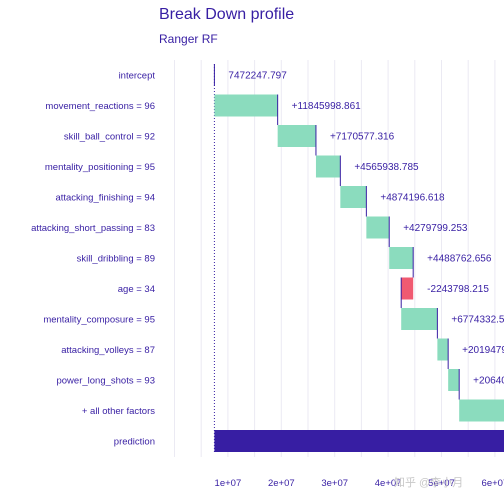 The width and height of the screenshot is (504, 504). Describe the element at coordinates (136, 289) in the screenshot. I see `category-label: age = 34` at that location.